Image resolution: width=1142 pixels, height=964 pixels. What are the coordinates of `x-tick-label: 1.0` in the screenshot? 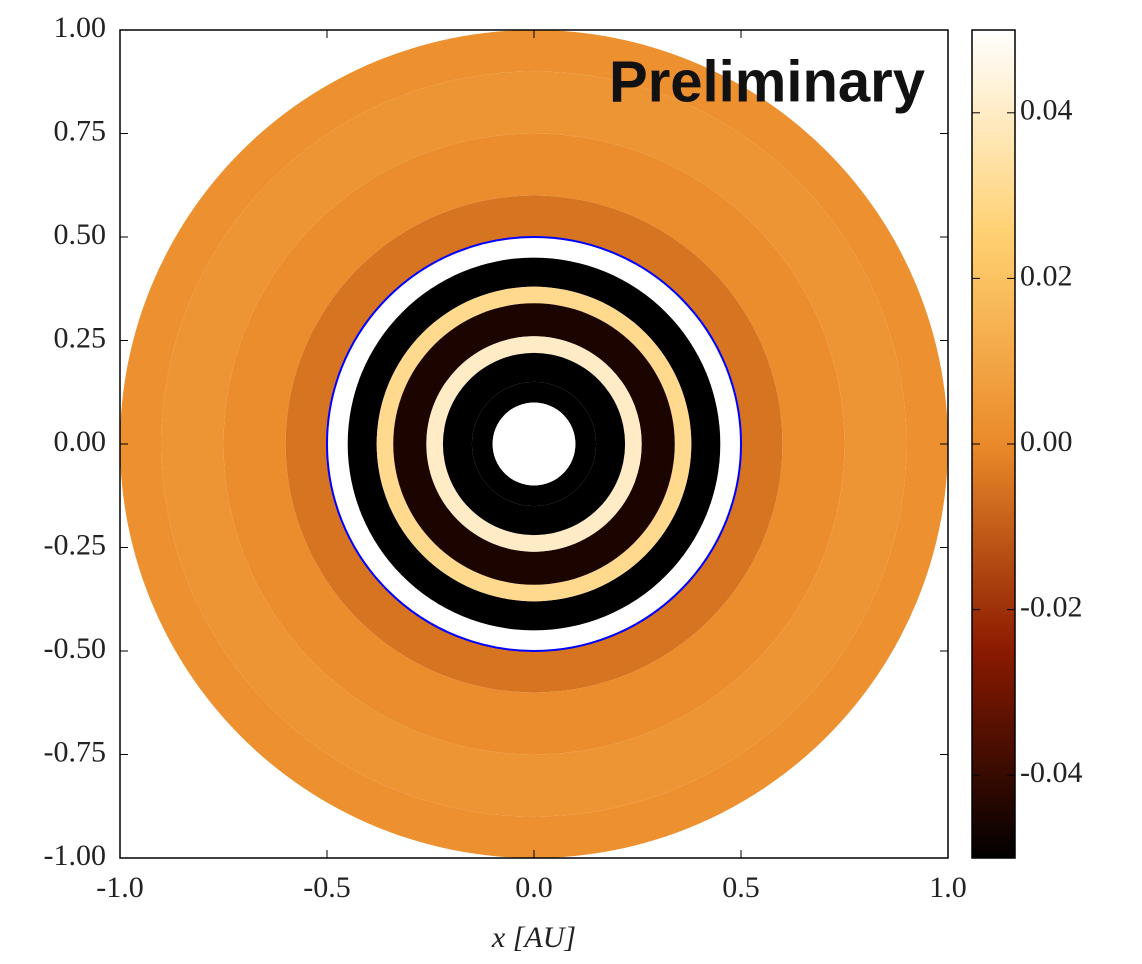 It's located at (948, 887).